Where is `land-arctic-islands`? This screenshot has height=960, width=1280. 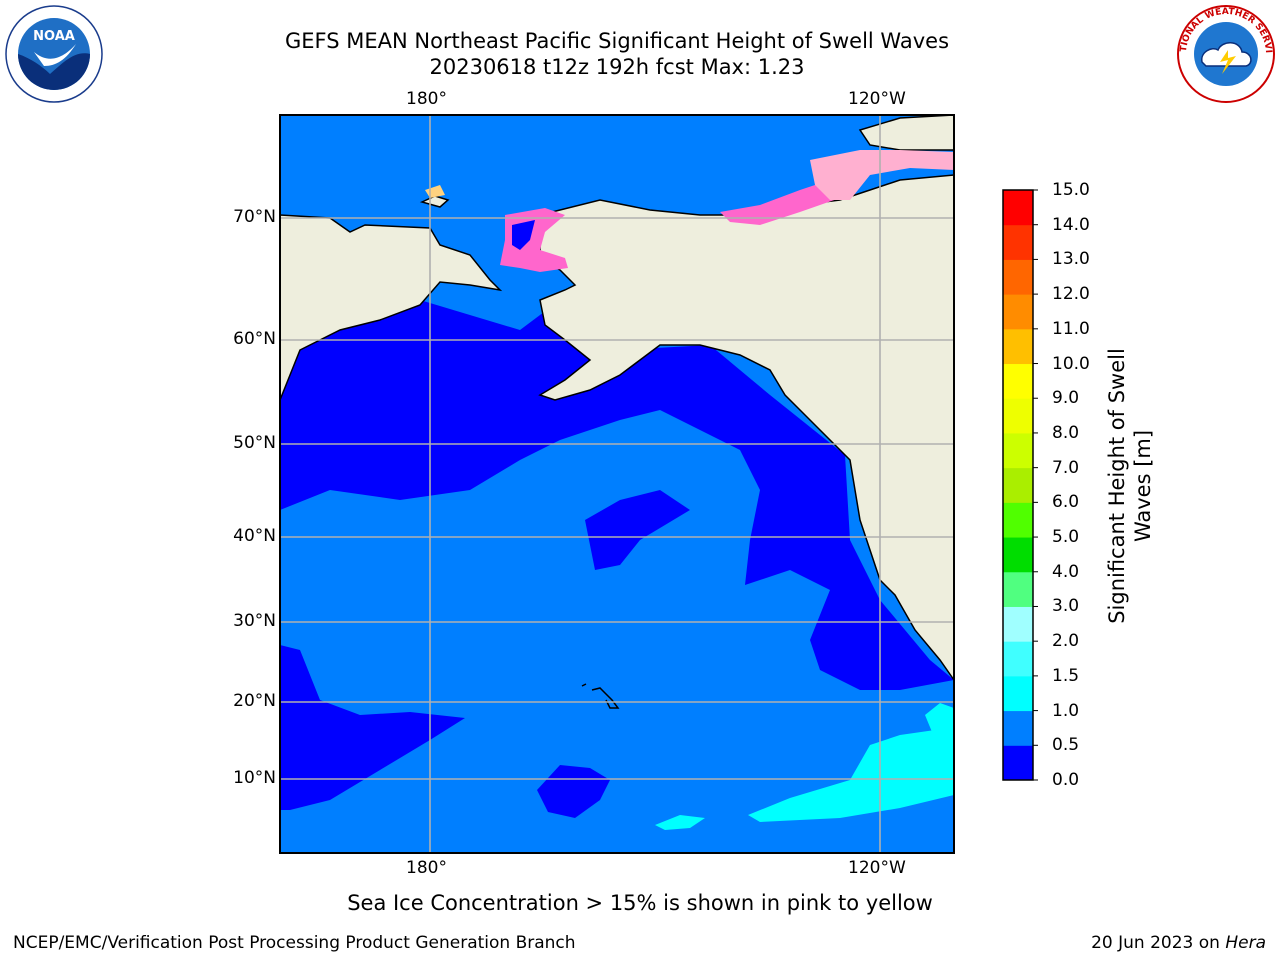 land-arctic-islands is located at coordinates (906, 133).